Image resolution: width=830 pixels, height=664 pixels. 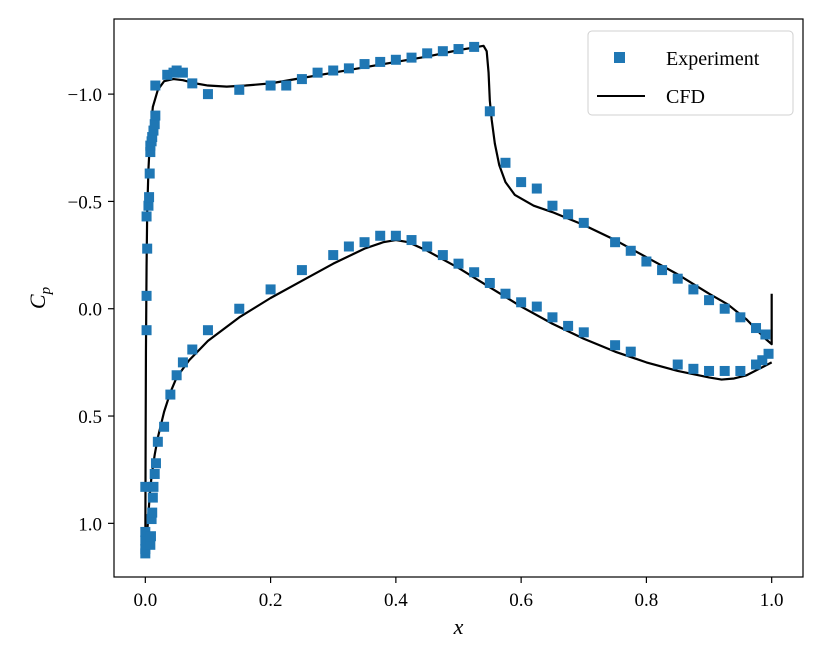 What do you see at coordinates (647, 600) in the screenshot?
I see `x-tick-label: 0.8` at bounding box center [647, 600].